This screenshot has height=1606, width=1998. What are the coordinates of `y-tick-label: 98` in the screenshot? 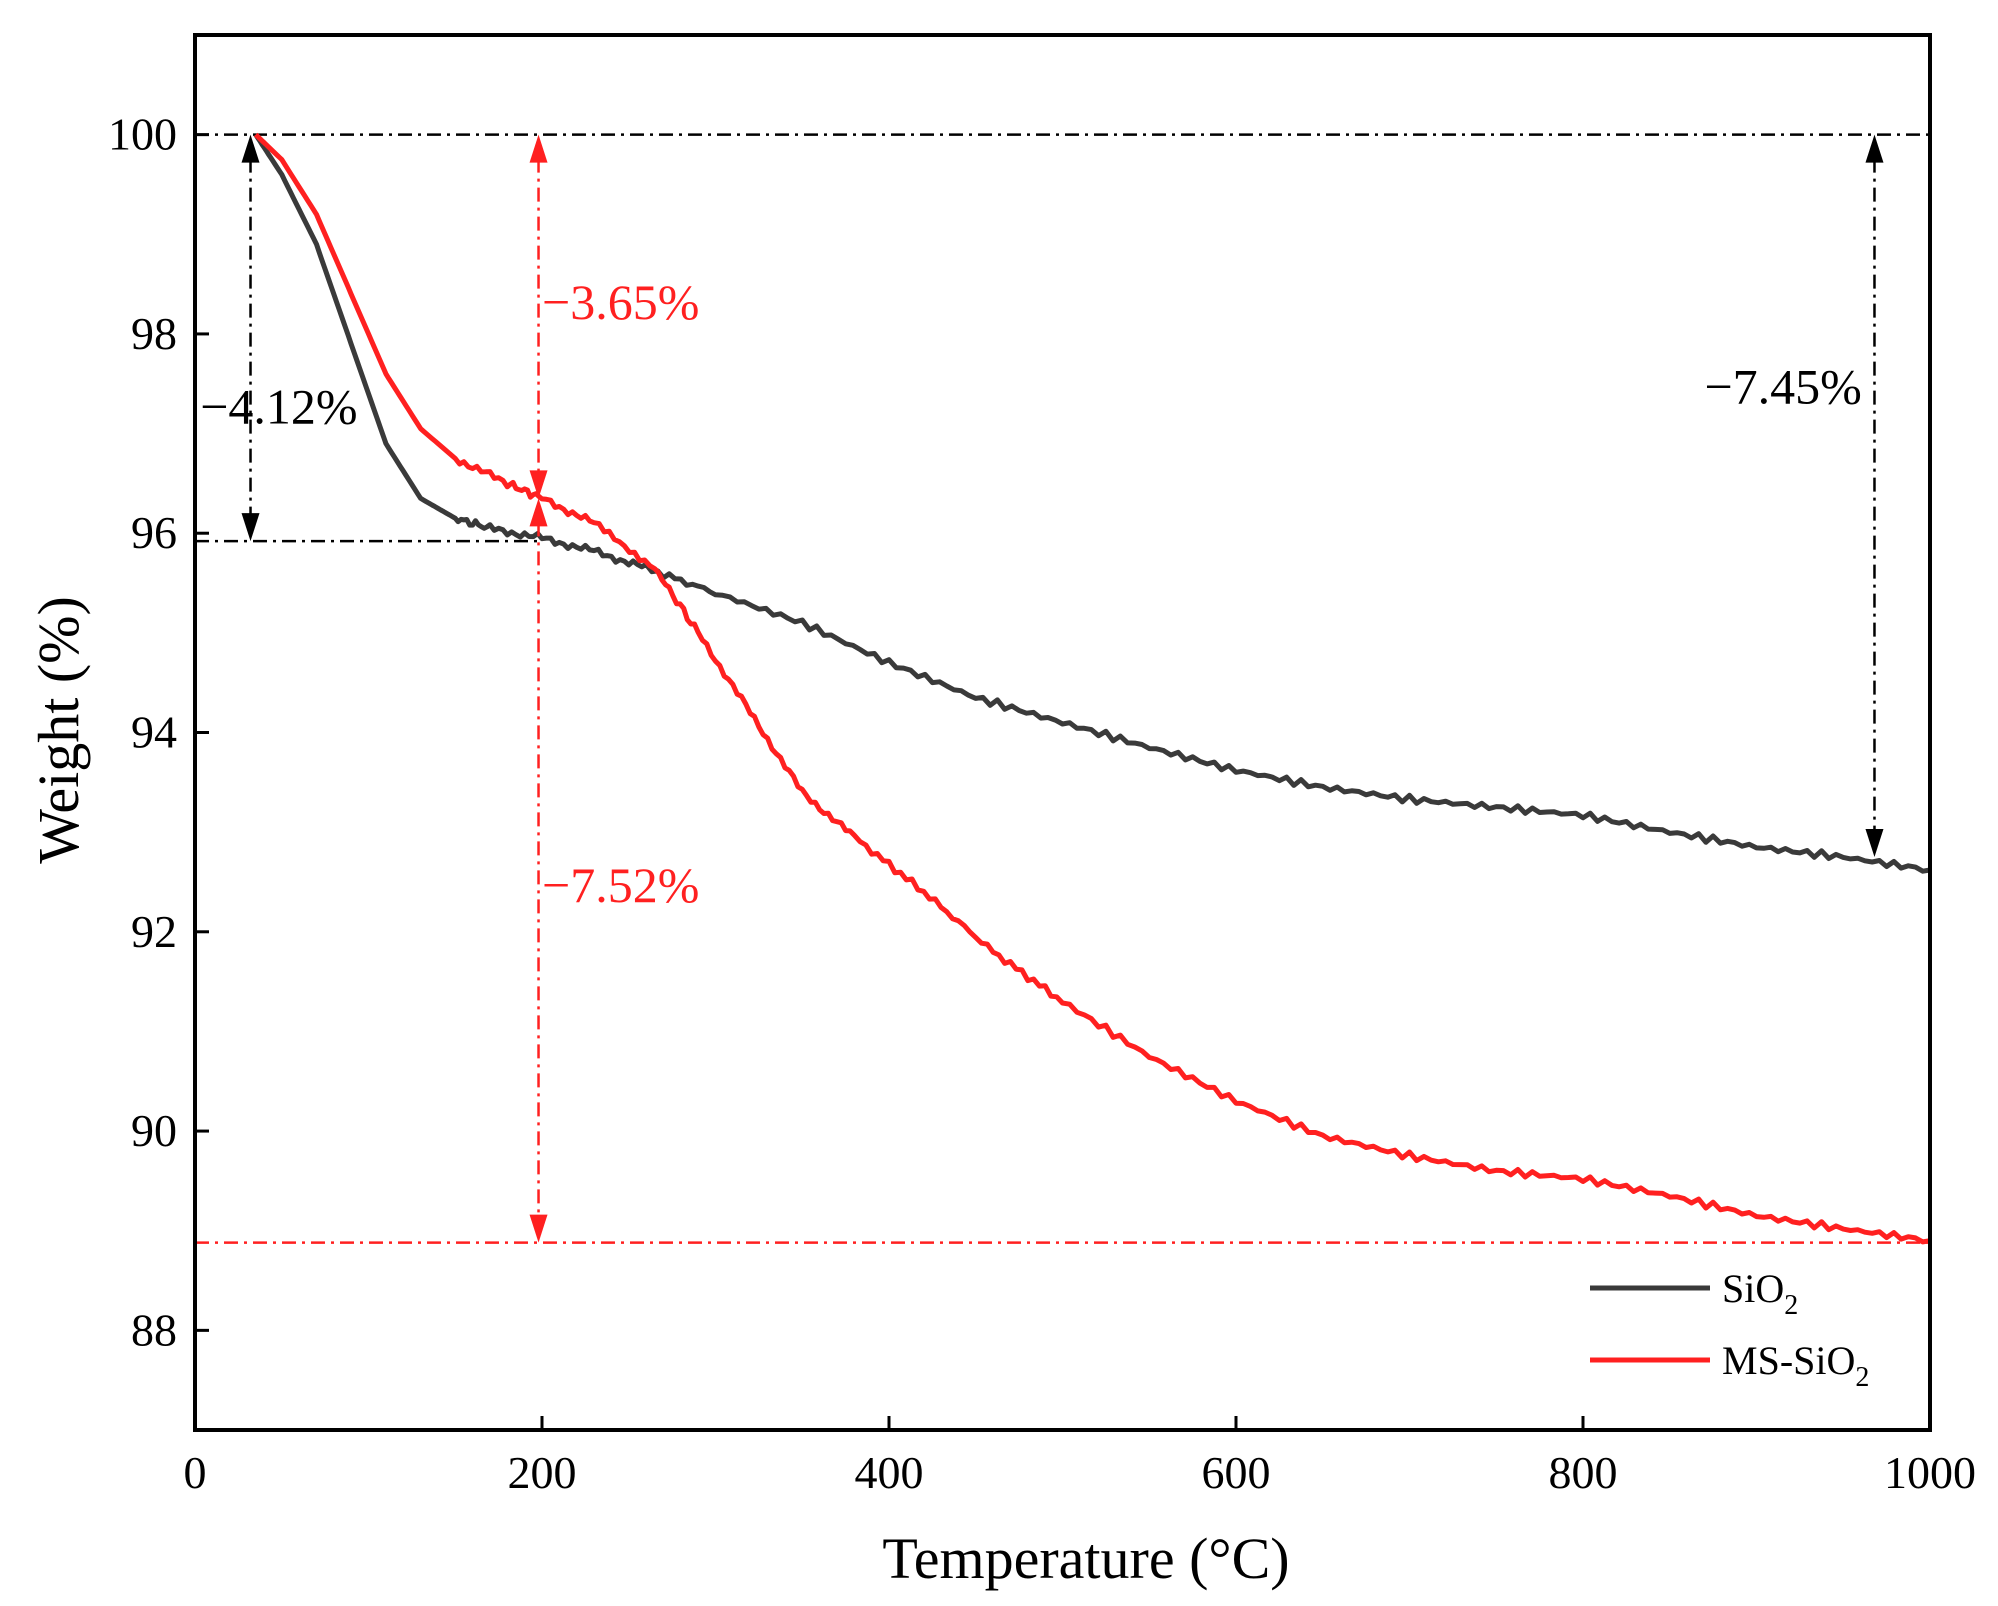 It's located at (154, 333).